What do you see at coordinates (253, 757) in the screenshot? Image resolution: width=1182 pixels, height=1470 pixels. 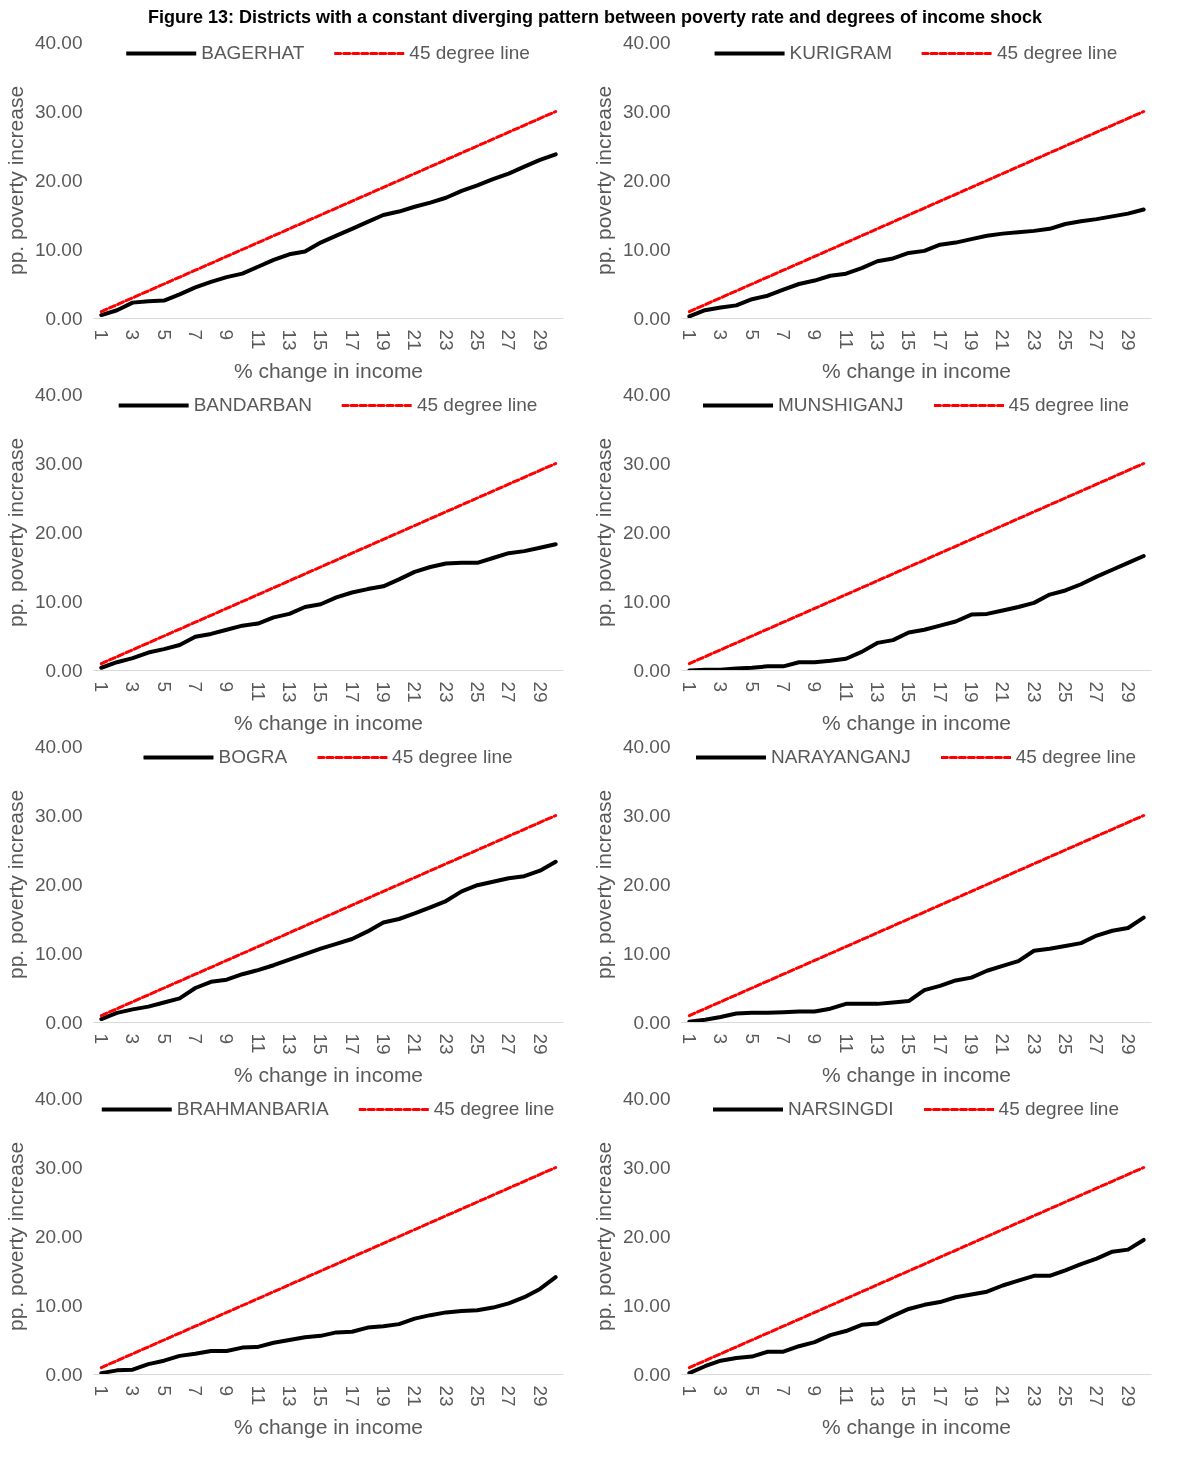 I see `legend-label: BOGRA` at bounding box center [253, 757].